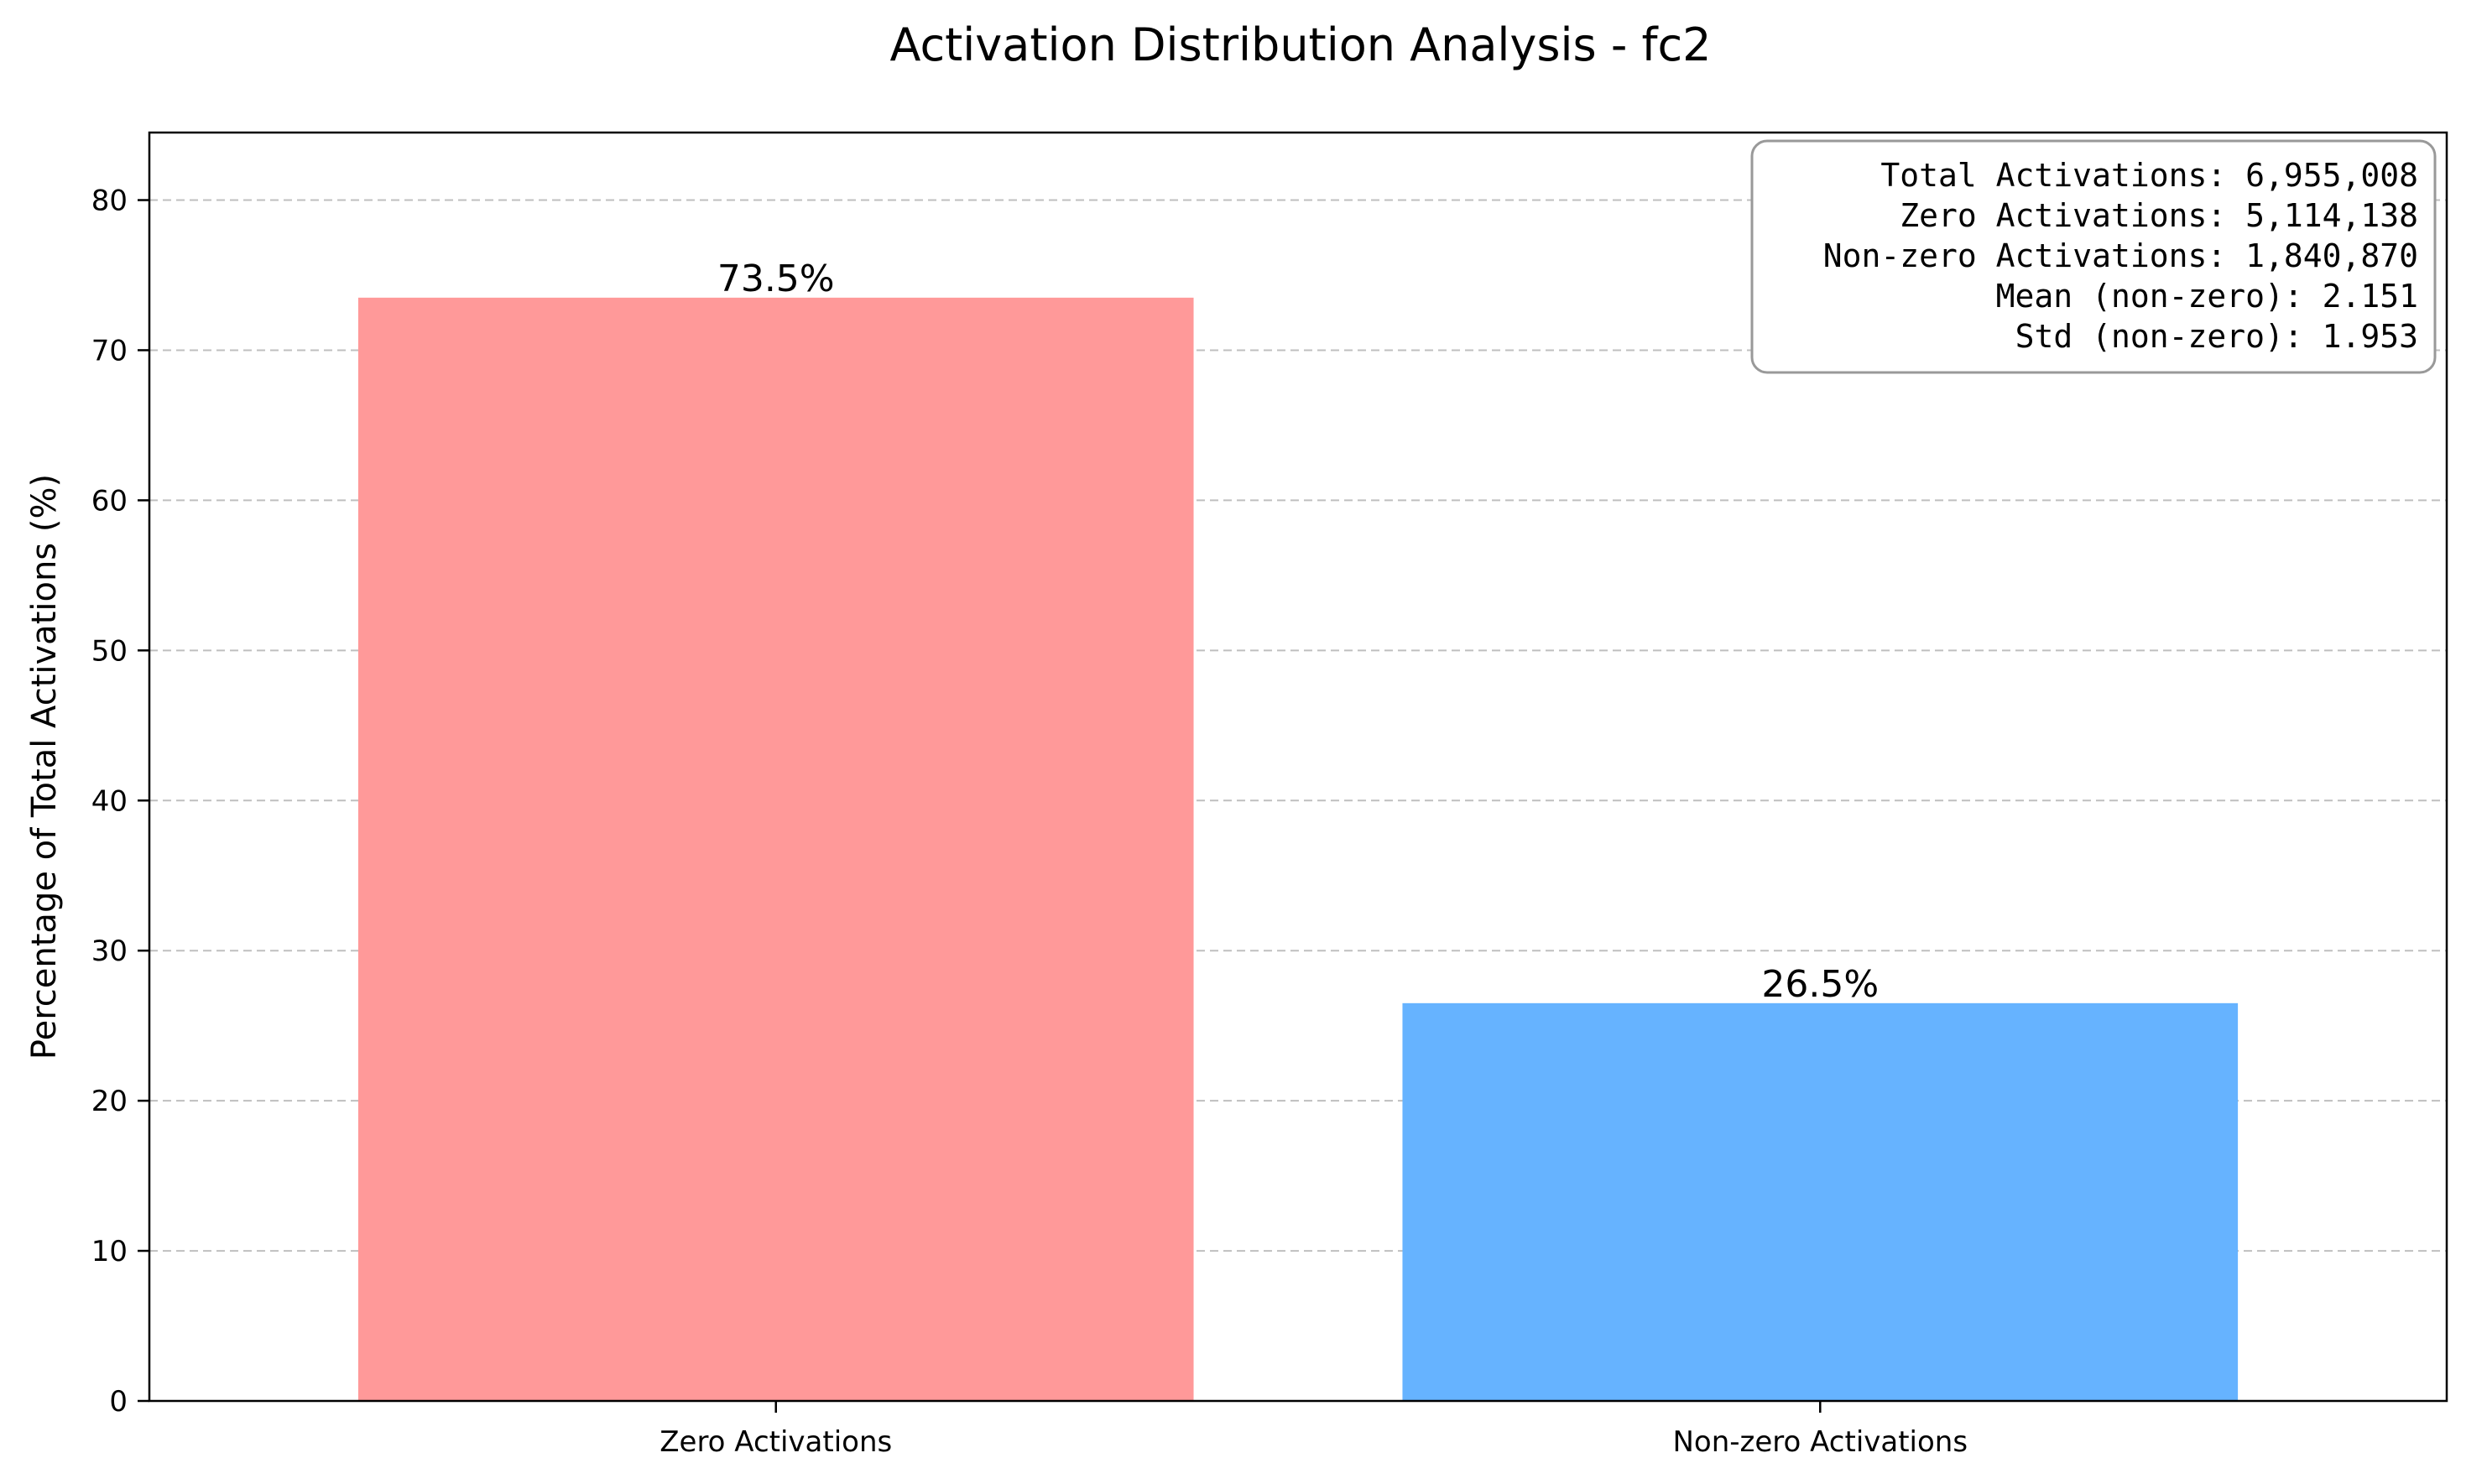  What do you see at coordinates (1820, 1442) in the screenshot?
I see `x-tick-label-non-zero-activations: Non-zero Activations` at bounding box center [1820, 1442].